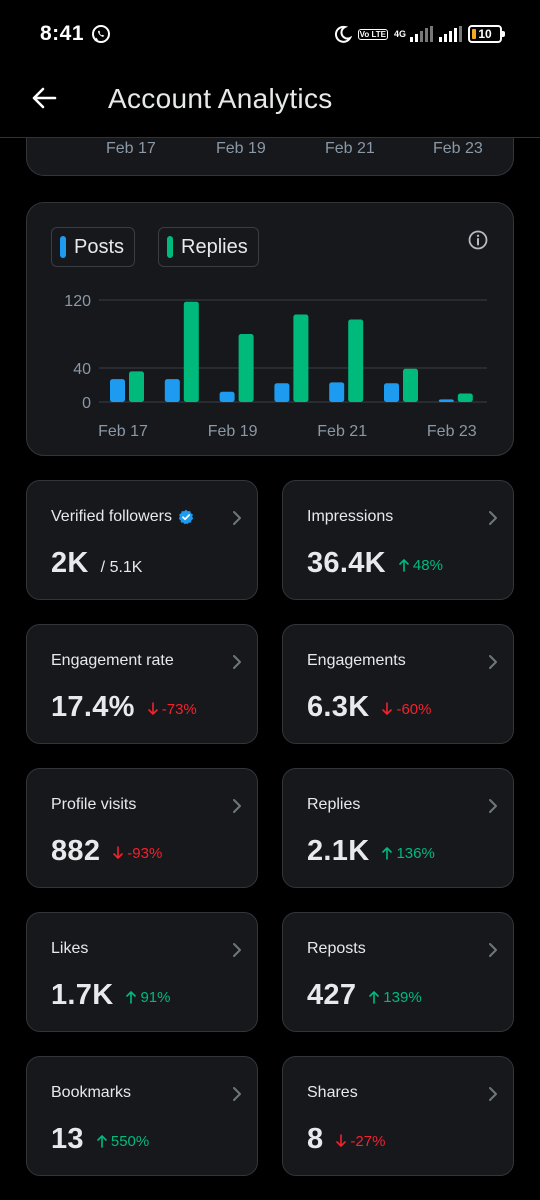 This screenshot has width=540, height=1200. I want to click on stat-value-row: 427 139%, so click(364, 995).